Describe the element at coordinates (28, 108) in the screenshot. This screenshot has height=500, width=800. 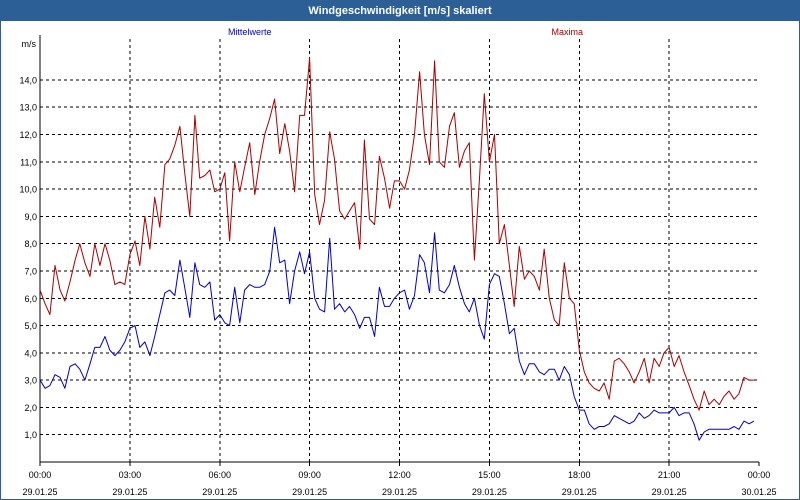
I see `y-tick-label: 13,0` at that location.